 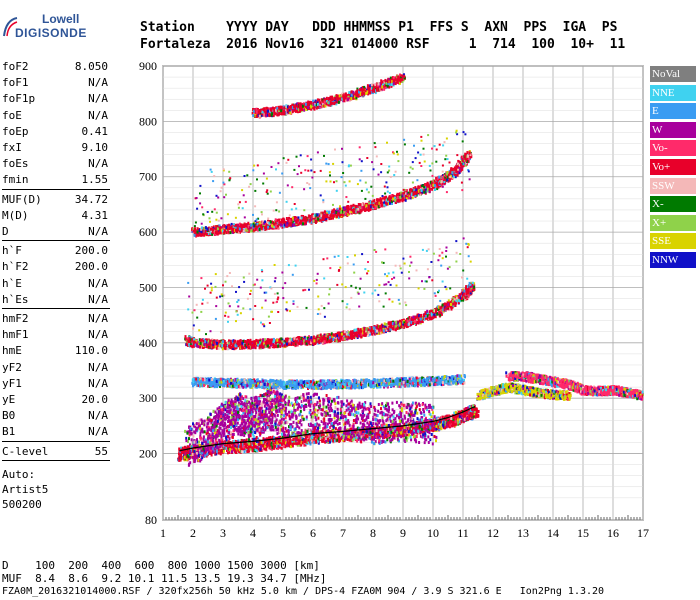 What do you see at coordinates (55, 232) in the screenshot?
I see `param-row: D N/A` at bounding box center [55, 232].